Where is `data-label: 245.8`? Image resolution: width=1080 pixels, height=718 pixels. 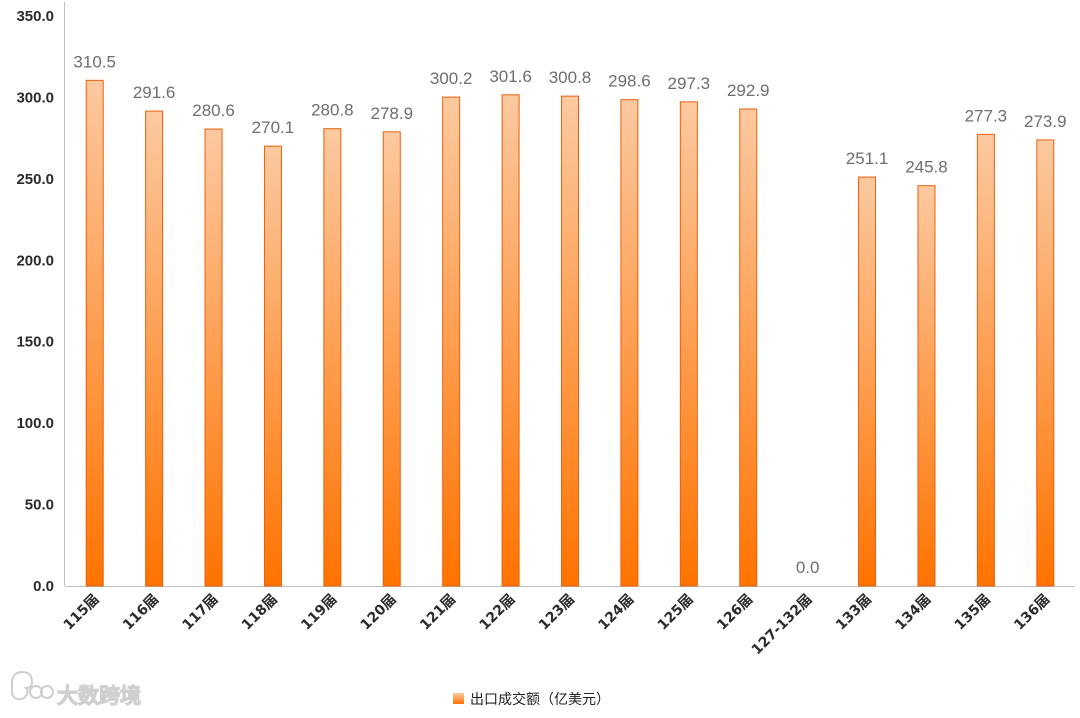 data-label: 245.8 is located at coordinates (926, 167).